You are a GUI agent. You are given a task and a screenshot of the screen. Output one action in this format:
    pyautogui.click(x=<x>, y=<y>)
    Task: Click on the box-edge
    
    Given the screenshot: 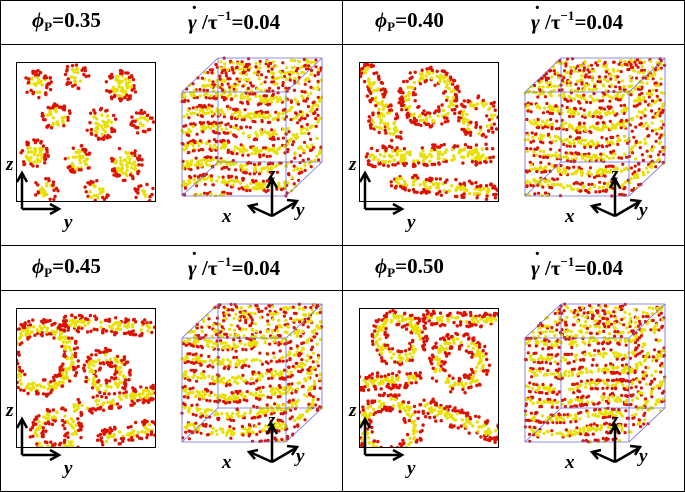 What is the action you would take?
    pyautogui.click(x=543, y=179)
    